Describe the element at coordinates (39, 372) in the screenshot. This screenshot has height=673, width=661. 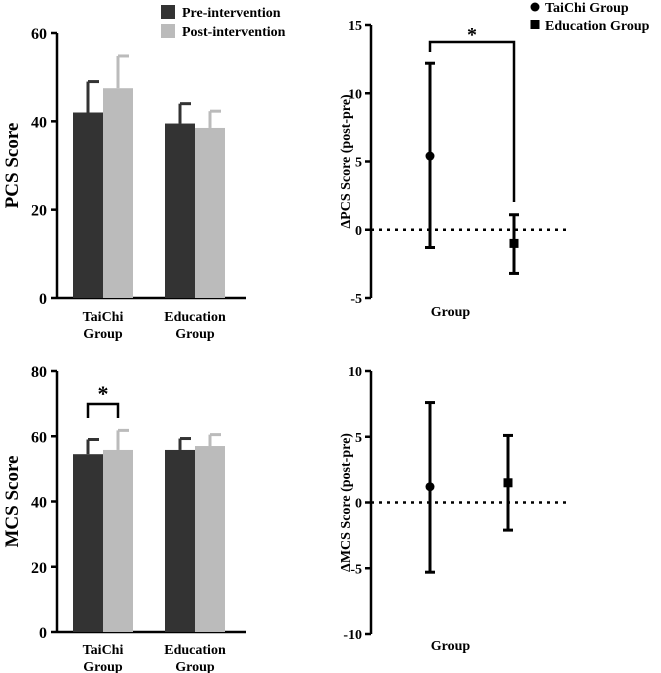
I see `y-tick-label: 80` at that location.